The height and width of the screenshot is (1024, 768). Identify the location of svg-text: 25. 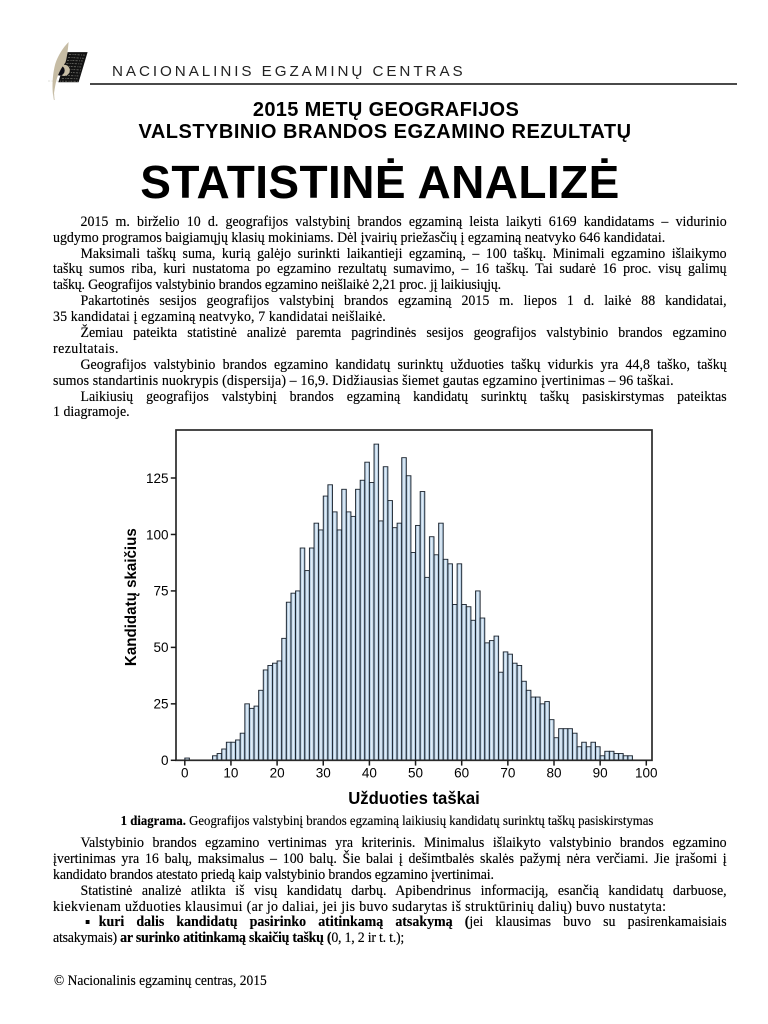
(160, 704).